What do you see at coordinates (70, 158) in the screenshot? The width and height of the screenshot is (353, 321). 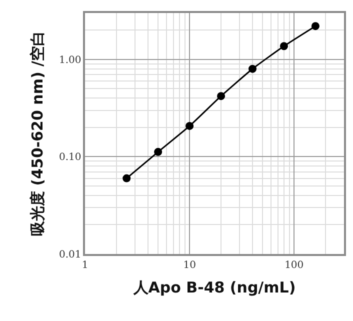 I see `y-tick-label: 0.10` at bounding box center [70, 158].